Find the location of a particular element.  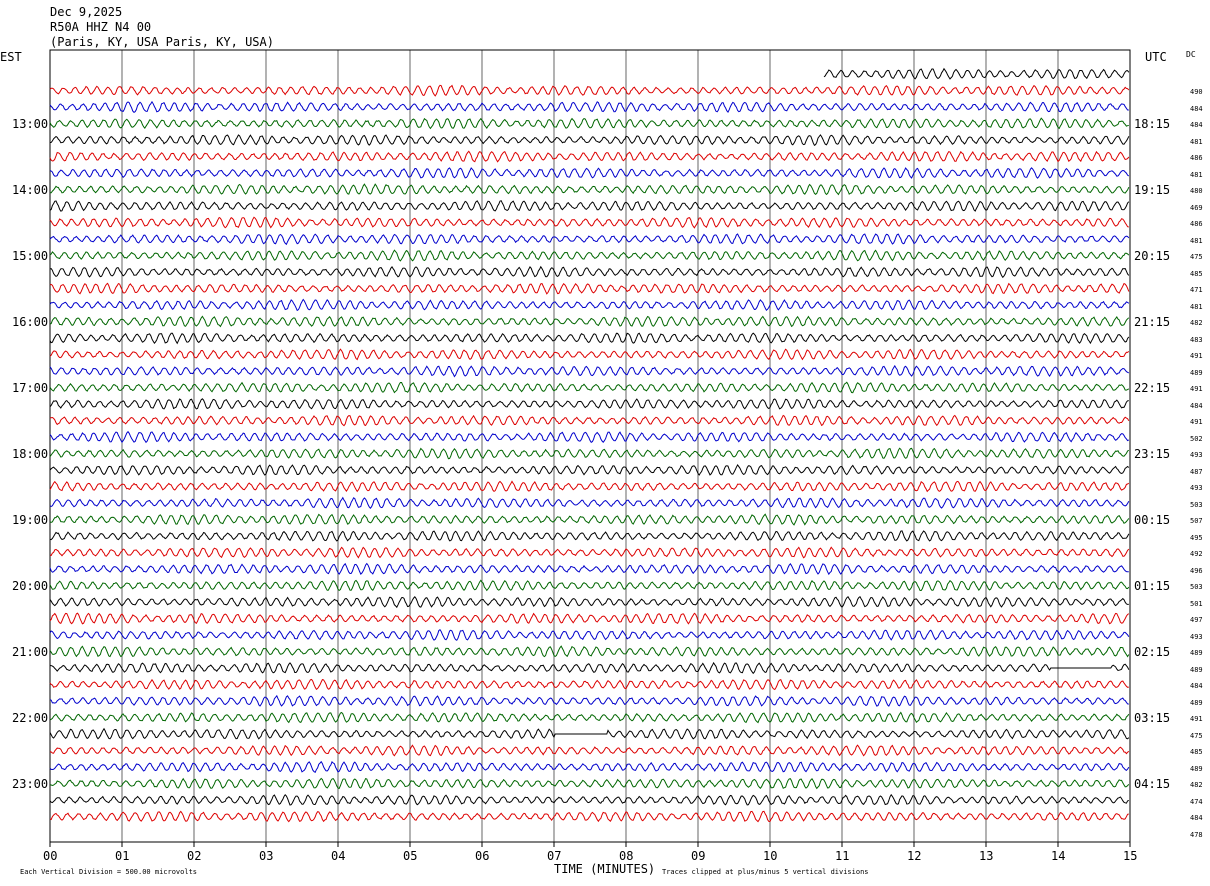

dc-offset-label: 495 is located at coordinates (1196, 537).